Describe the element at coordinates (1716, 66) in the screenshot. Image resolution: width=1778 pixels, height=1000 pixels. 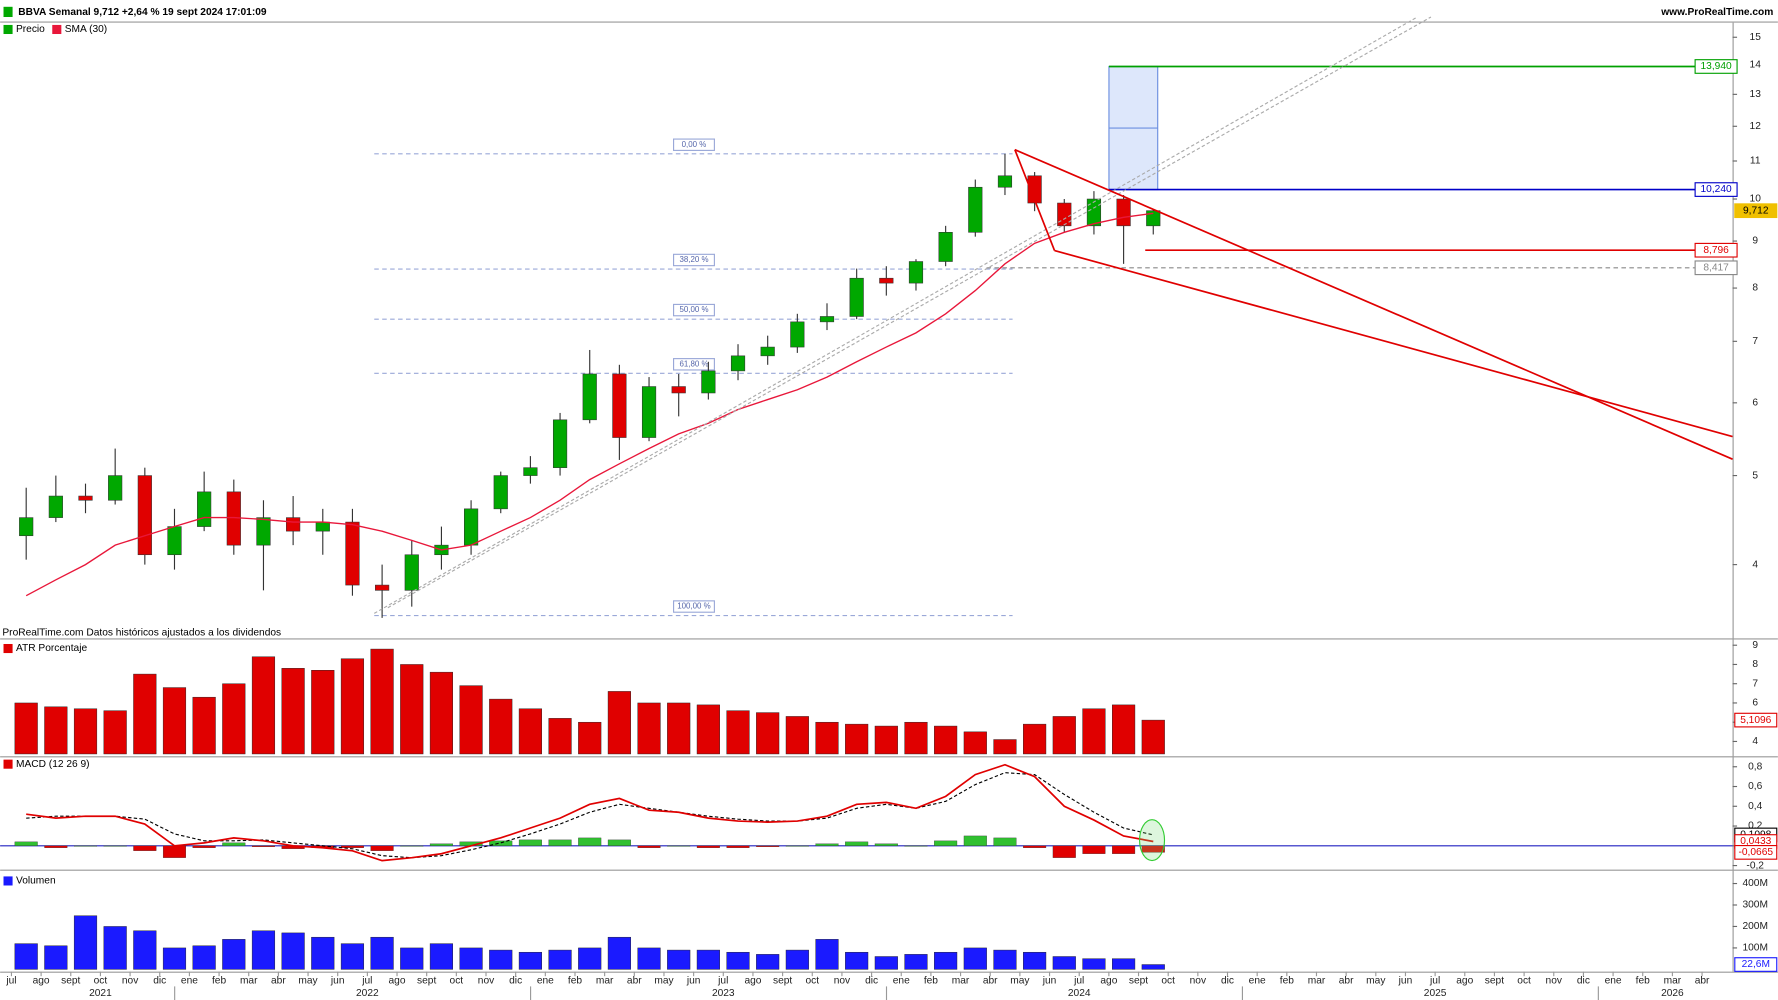
I see `value-label: 13,940` at that location.